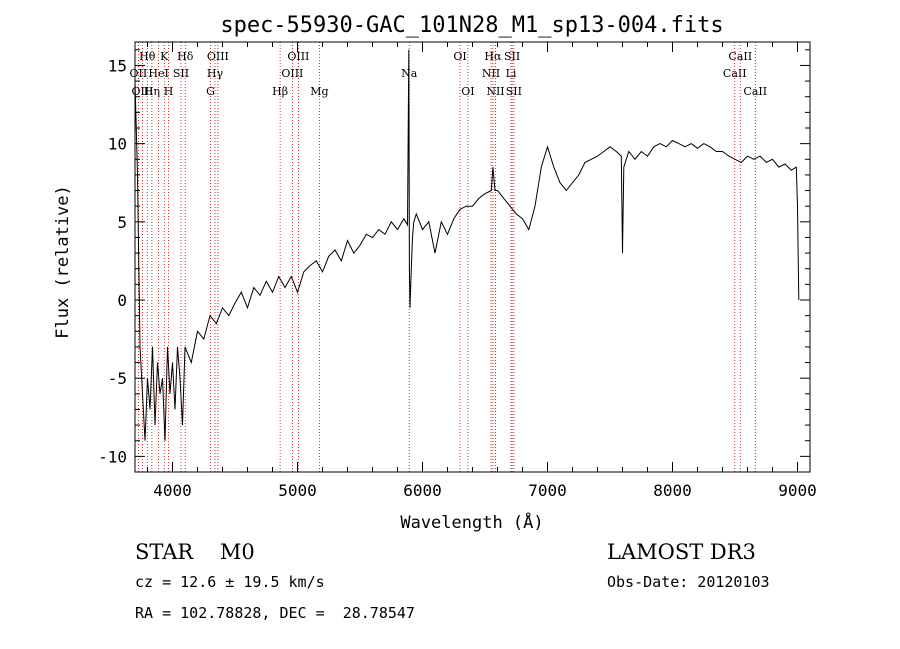 The width and height of the screenshot is (900, 649). What do you see at coordinates (688, 582) in the screenshot?
I see `obs-date-text: Obs-Date: 20120103` at bounding box center [688, 582].